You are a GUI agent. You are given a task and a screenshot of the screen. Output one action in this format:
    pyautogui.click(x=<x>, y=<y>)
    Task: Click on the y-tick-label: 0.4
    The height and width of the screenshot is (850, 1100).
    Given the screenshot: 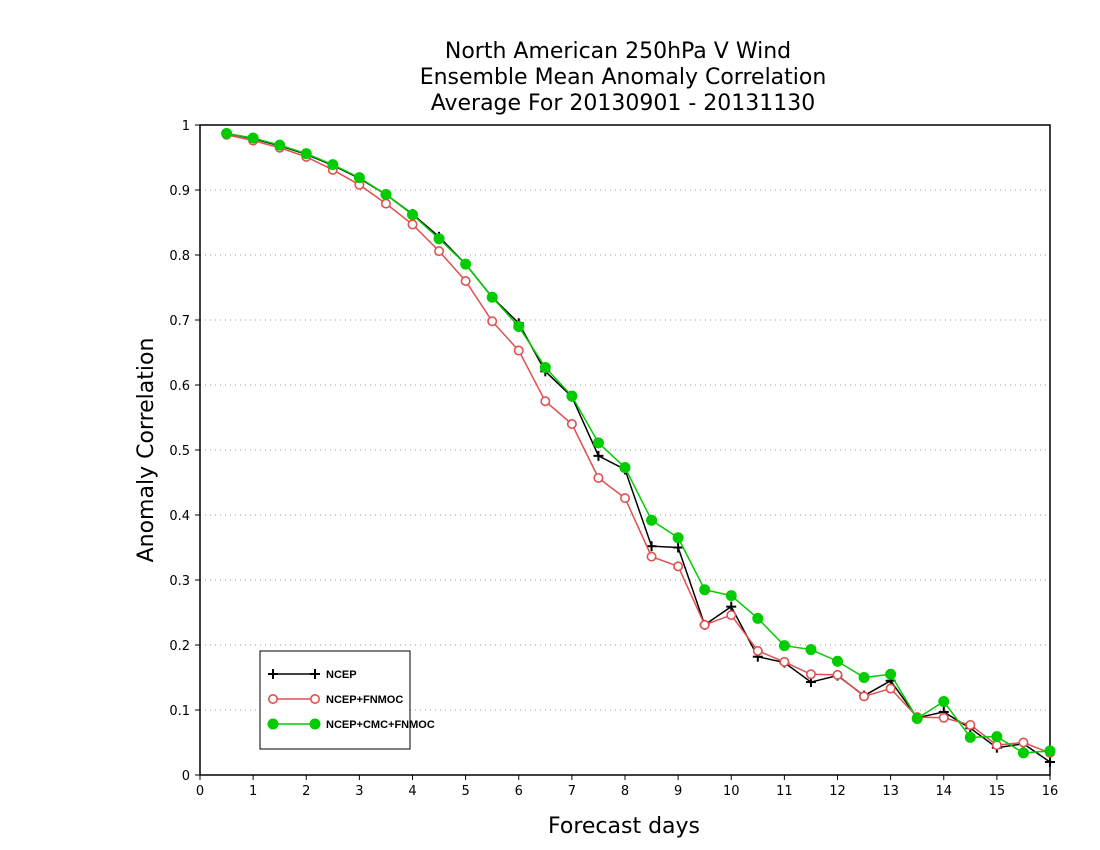 What is the action you would take?
    pyautogui.click(x=179, y=516)
    